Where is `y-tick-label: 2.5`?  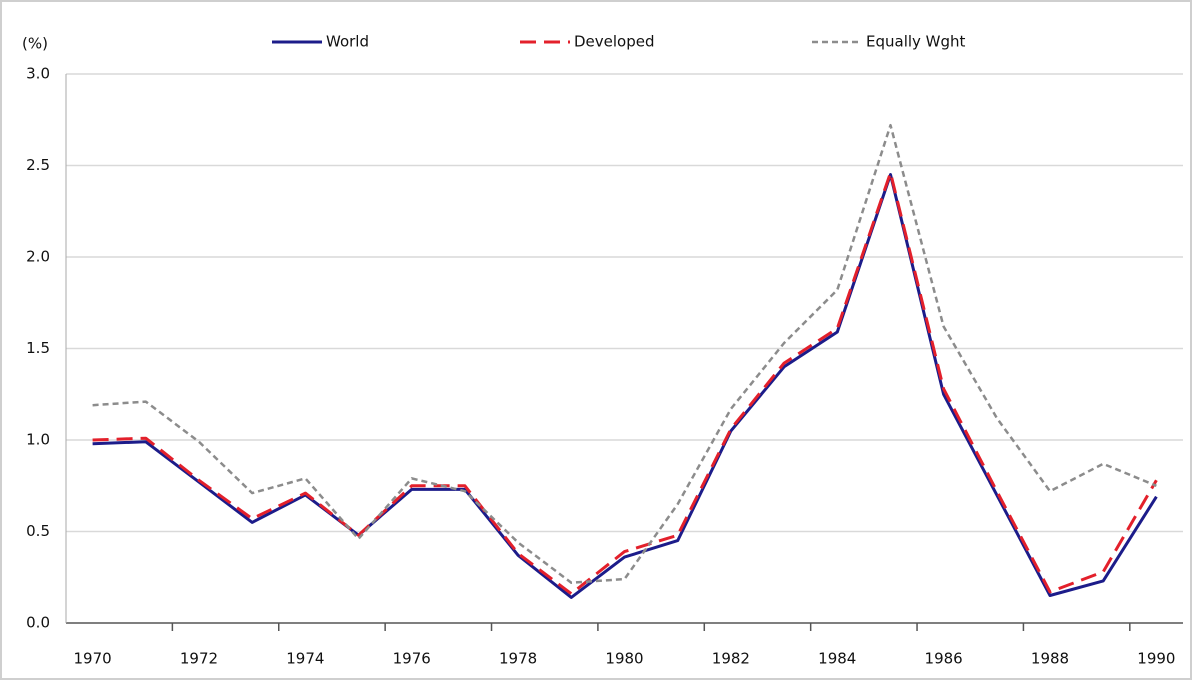
y-tick-label: 2.5 is located at coordinates (38, 165).